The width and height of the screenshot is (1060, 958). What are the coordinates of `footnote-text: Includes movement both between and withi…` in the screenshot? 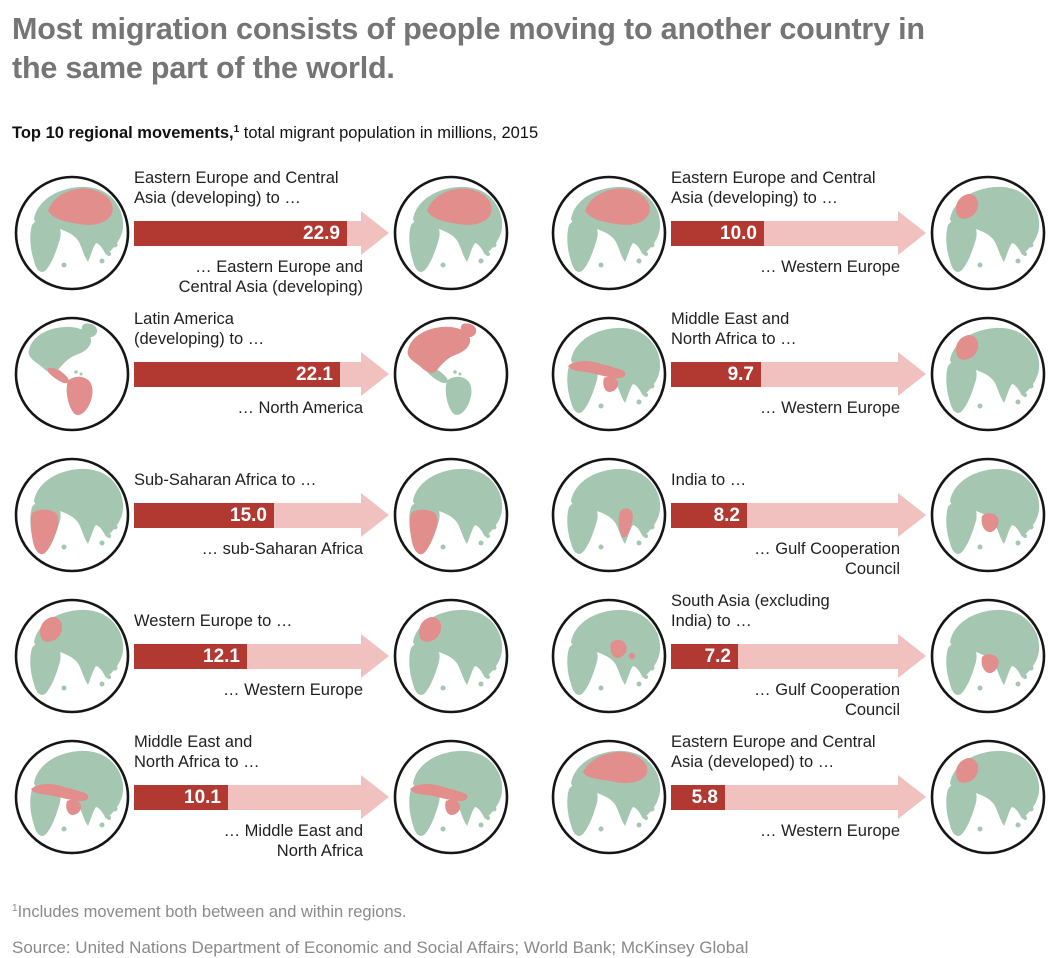 It's located at (212, 912).